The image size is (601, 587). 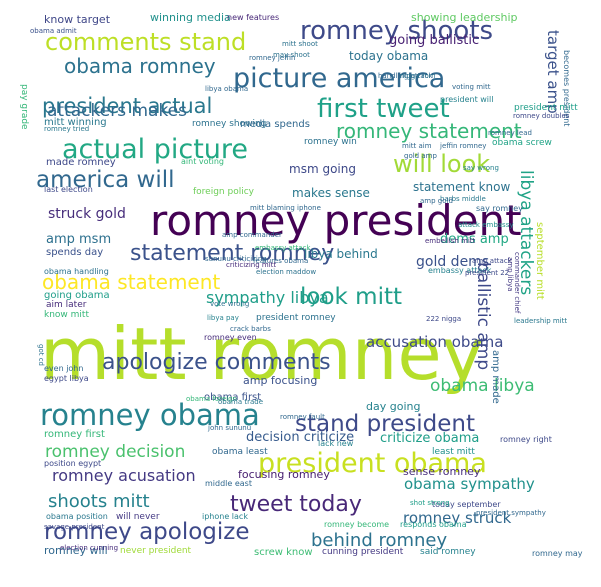 I want to click on word-61: romney jeffin, so click(x=272, y=58).